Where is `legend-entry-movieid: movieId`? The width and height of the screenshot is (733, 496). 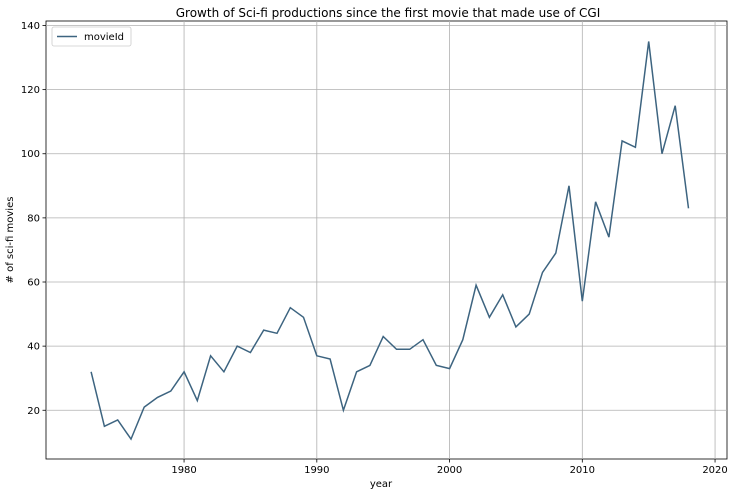 legend-entry-movieid: movieId is located at coordinates (104, 37).